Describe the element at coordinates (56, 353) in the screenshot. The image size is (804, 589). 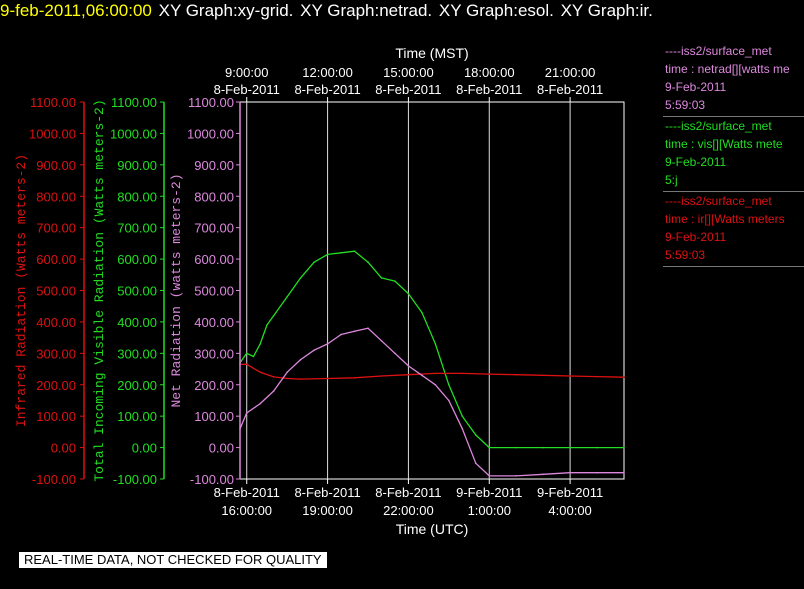
I see `ir-y-tick-label: 300.00` at that location.